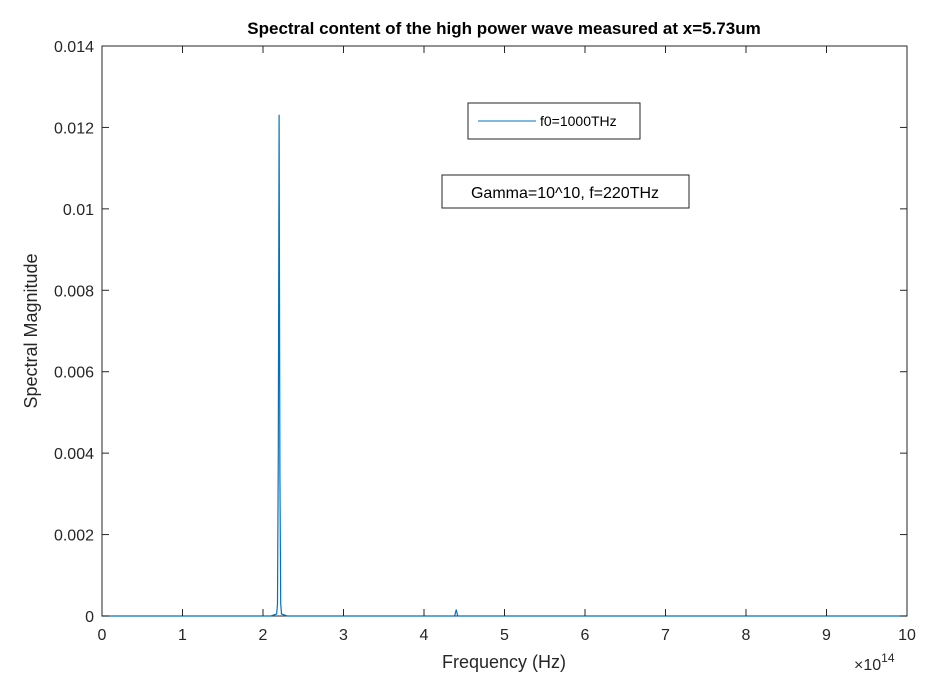 The width and height of the screenshot is (930, 685). What do you see at coordinates (578, 121) in the screenshot?
I see `legend-label-f0: f0=1000THz` at bounding box center [578, 121].